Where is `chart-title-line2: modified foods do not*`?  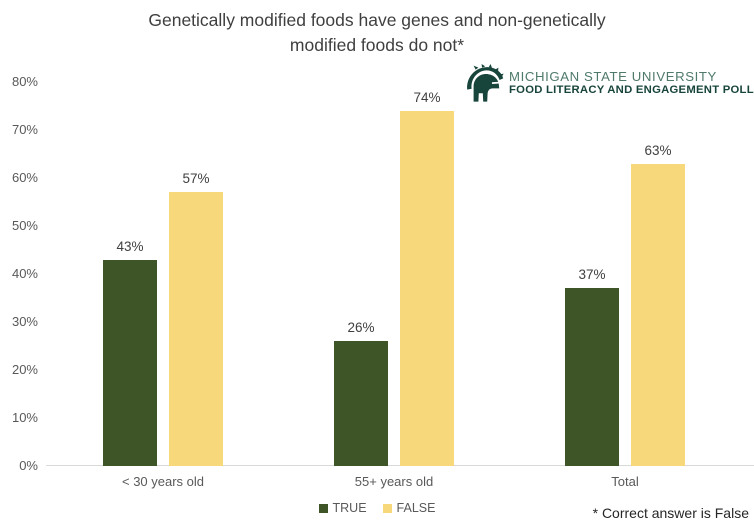 chart-title-line2: modified foods do not* is located at coordinates (377, 45).